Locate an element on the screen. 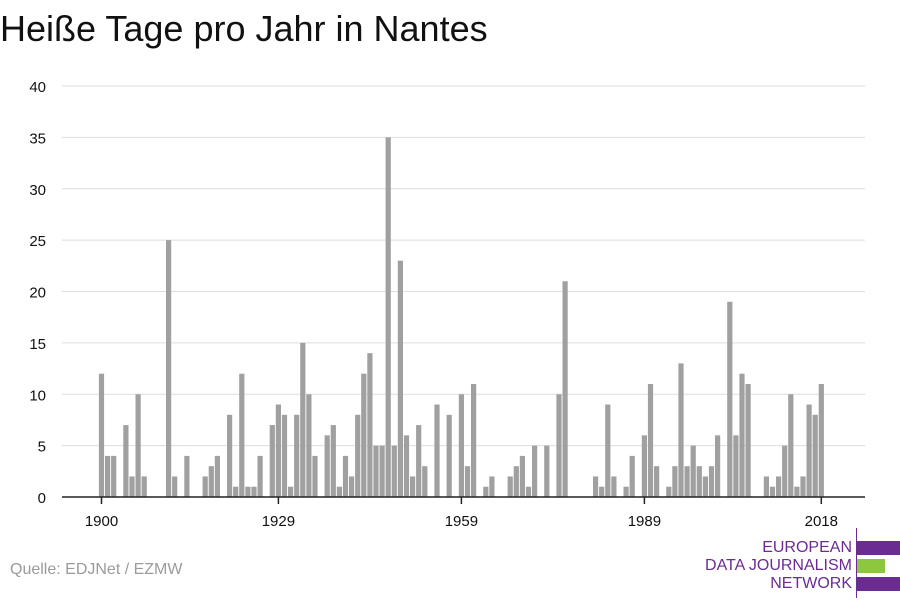 This screenshot has width=900, height=600. bar-2009 is located at coordinates (766, 486).